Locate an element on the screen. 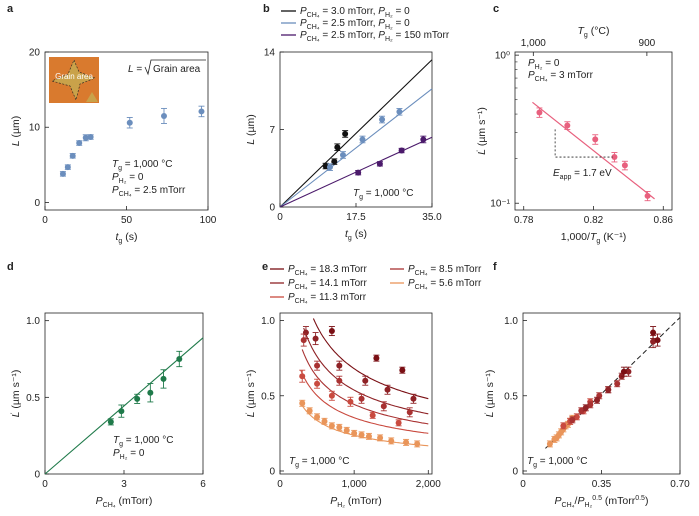 This screenshot has height=516, width=699. x-axis-label: PCH₄ (mTorr) is located at coordinates (124, 502).